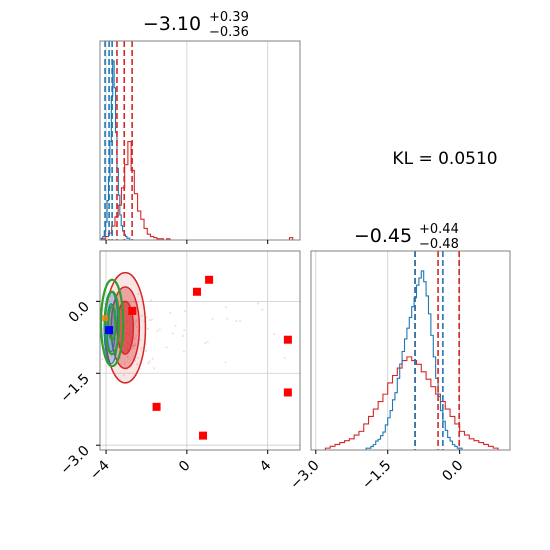 The height and width of the screenshot is (550, 550). I want to click on blue-square-marker, so click(109, 330).